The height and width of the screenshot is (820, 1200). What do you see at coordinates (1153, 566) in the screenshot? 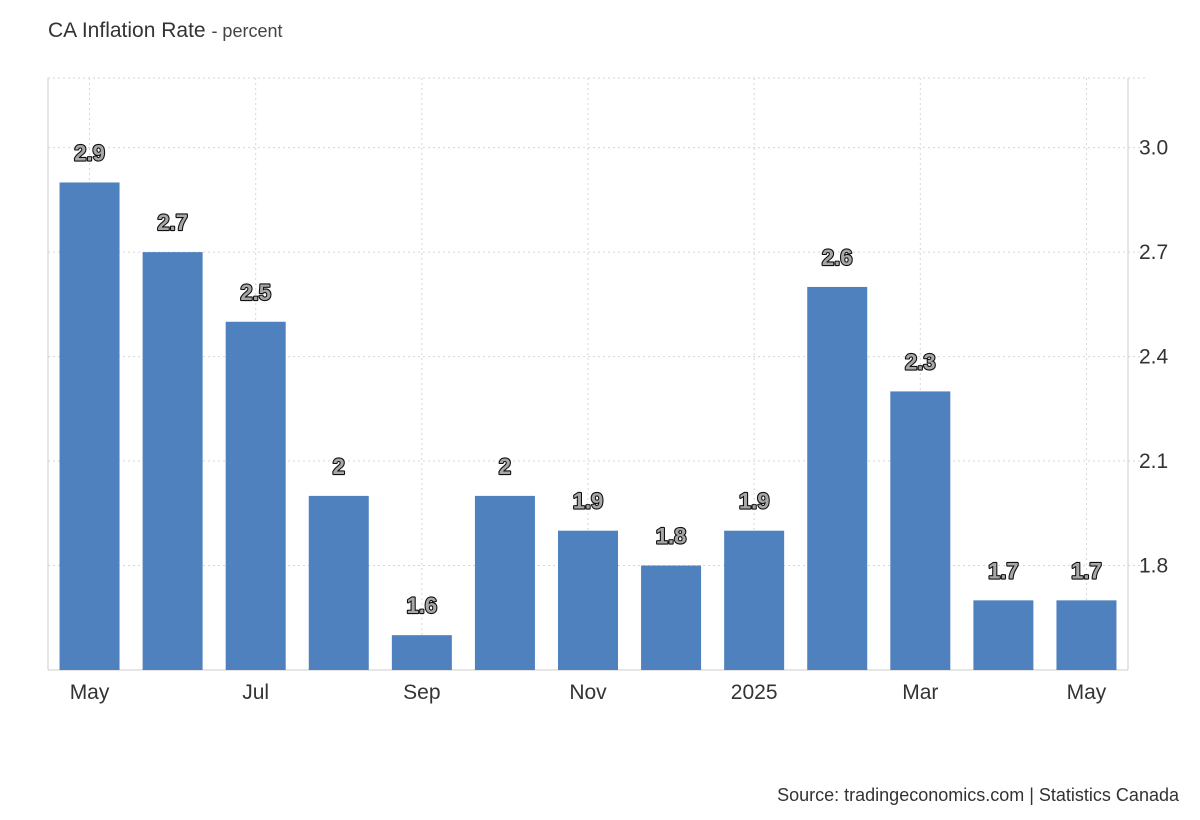
I see `y-tick-label: 1.8` at bounding box center [1153, 566].